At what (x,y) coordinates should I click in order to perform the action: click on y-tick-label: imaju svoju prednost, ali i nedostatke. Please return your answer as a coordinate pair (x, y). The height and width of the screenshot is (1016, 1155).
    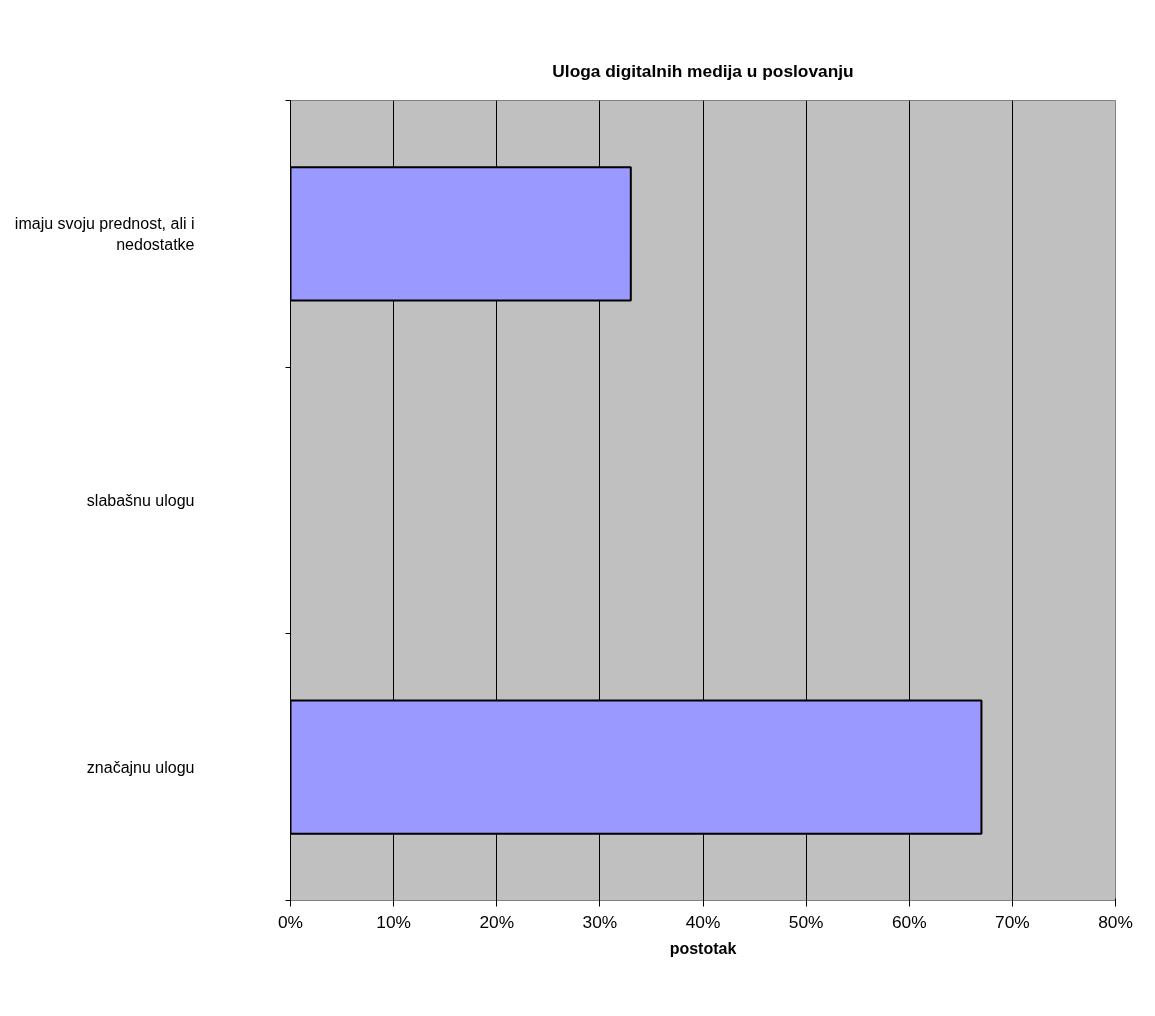
    Looking at the image, I should click on (104, 234).